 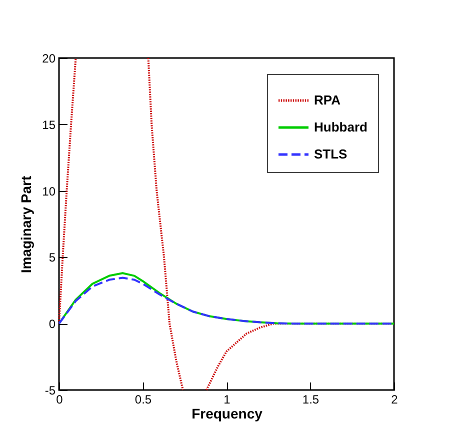 I want to click on y-tick-label: 0, so click(x=52, y=324).